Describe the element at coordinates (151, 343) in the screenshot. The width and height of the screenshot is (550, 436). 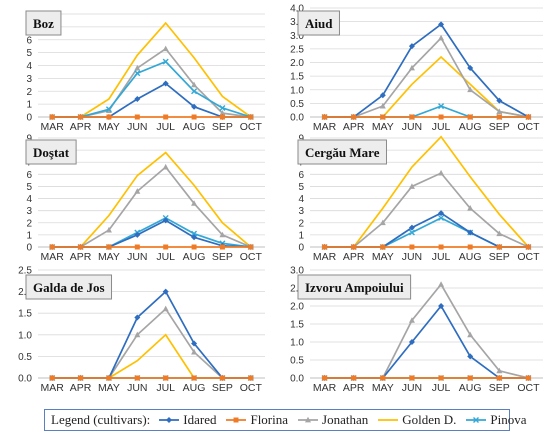
I see `series-jonathan` at that location.